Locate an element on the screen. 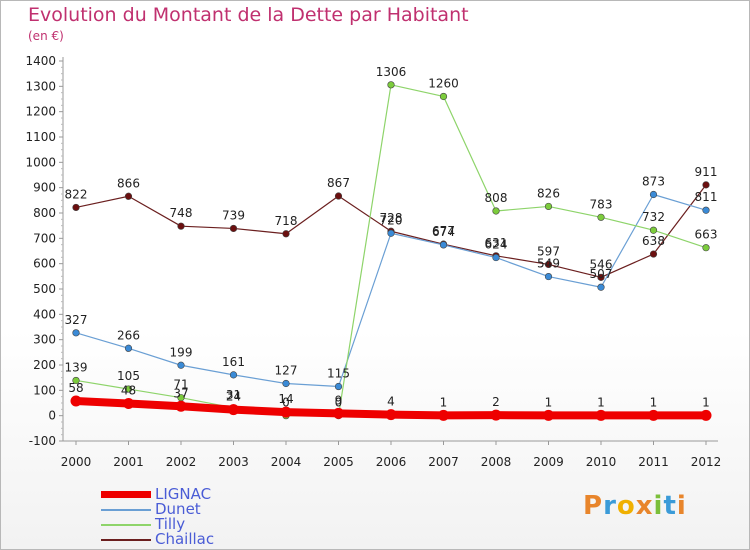 This screenshot has height=550, width=750. x-tick-label: 2005 is located at coordinates (338, 462).